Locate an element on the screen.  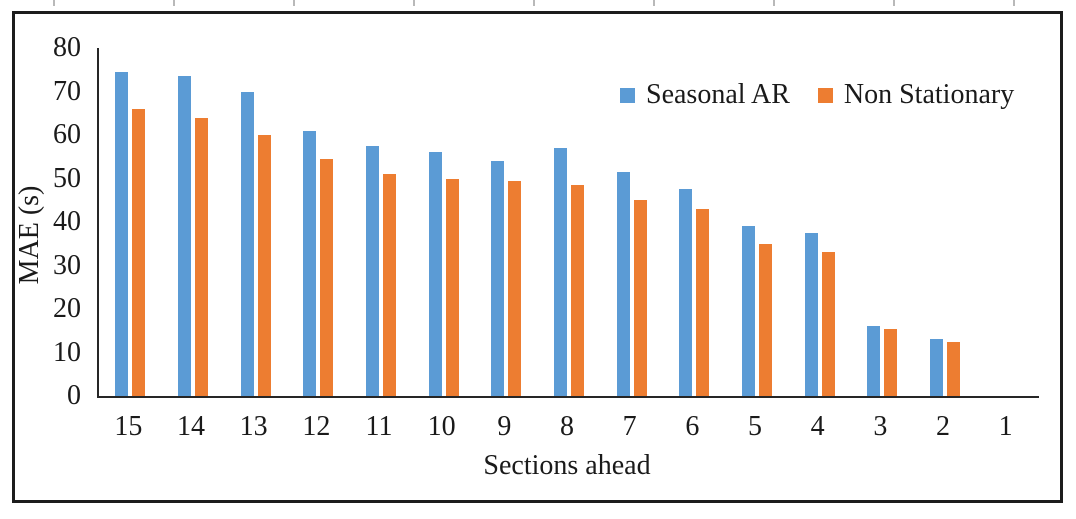
x-tick-label-2: 2 is located at coordinates (942, 426).